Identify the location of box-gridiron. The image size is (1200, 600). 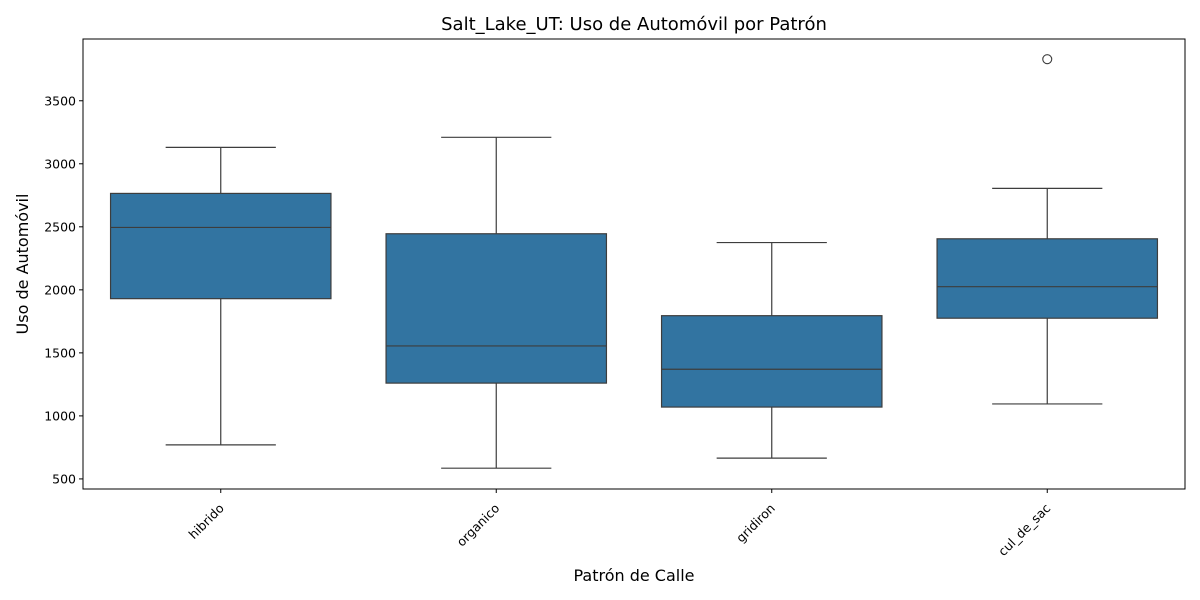
(771, 361).